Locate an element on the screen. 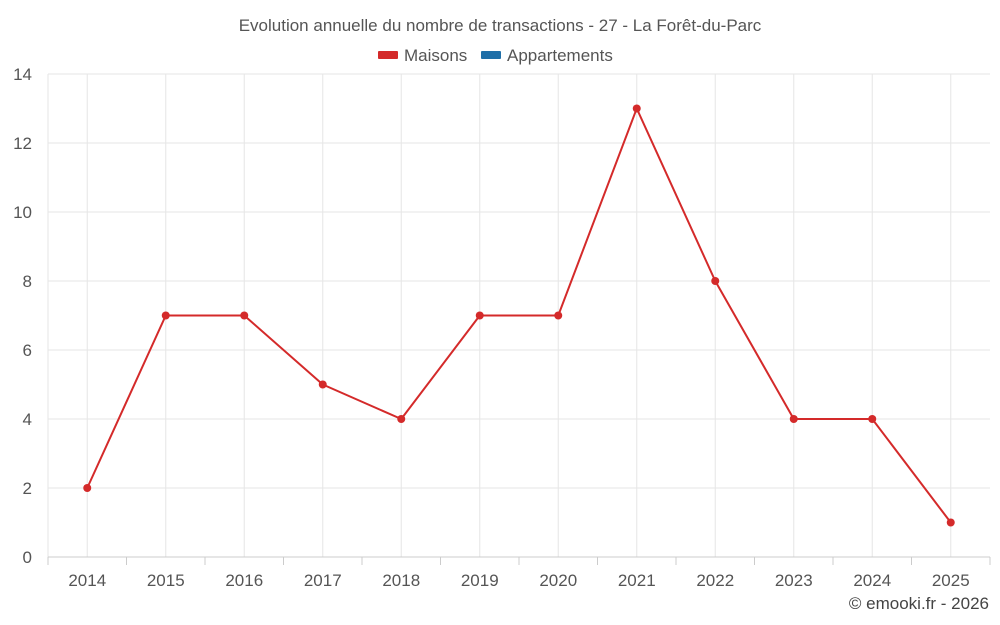  x-tick-label: 2022 is located at coordinates (715, 580).